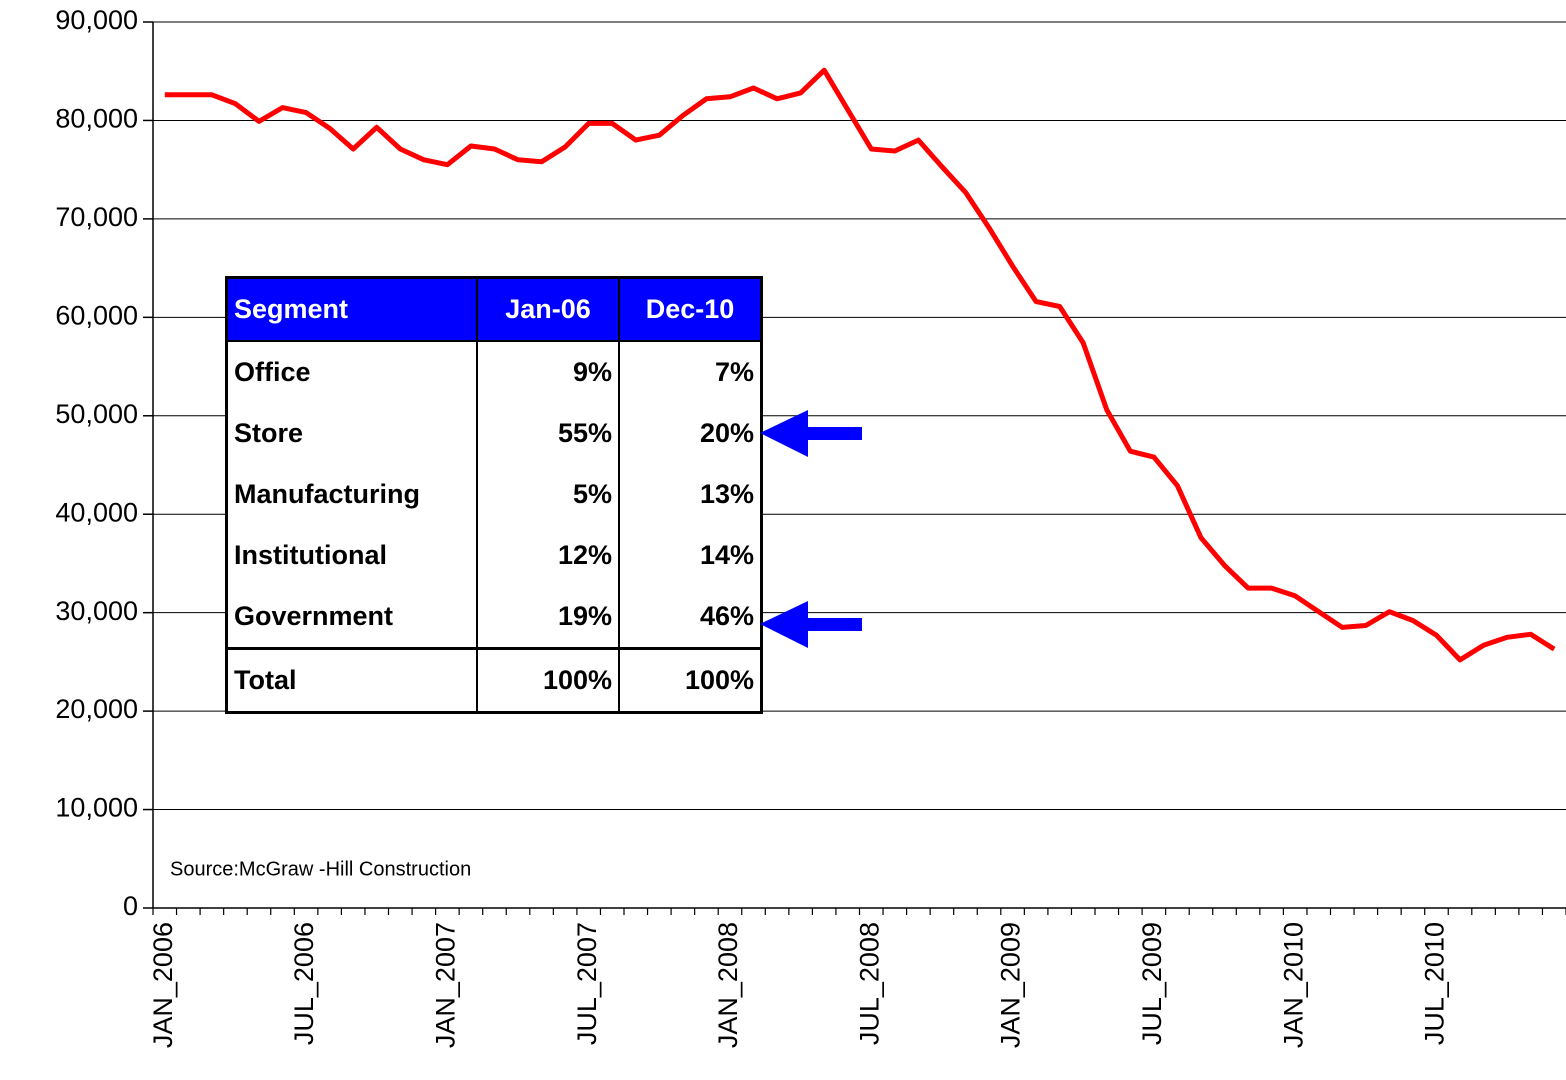 This screenshot has height=1080, width=1566. I want to click on x-tick-label: JAN_2006, so click(163, 985).